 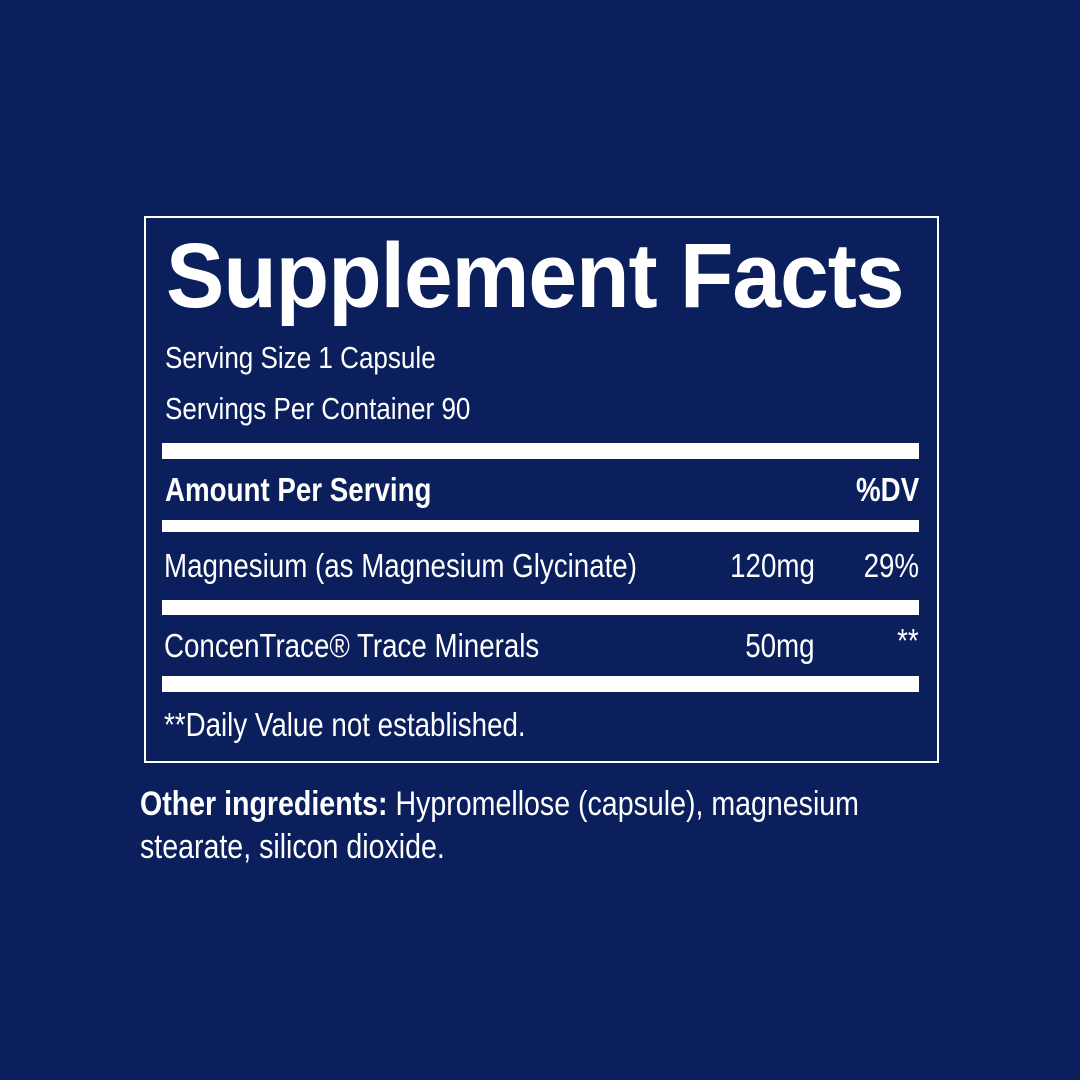 I want to click on nutrient-amount: 50mg, so click(x=780, y=645).